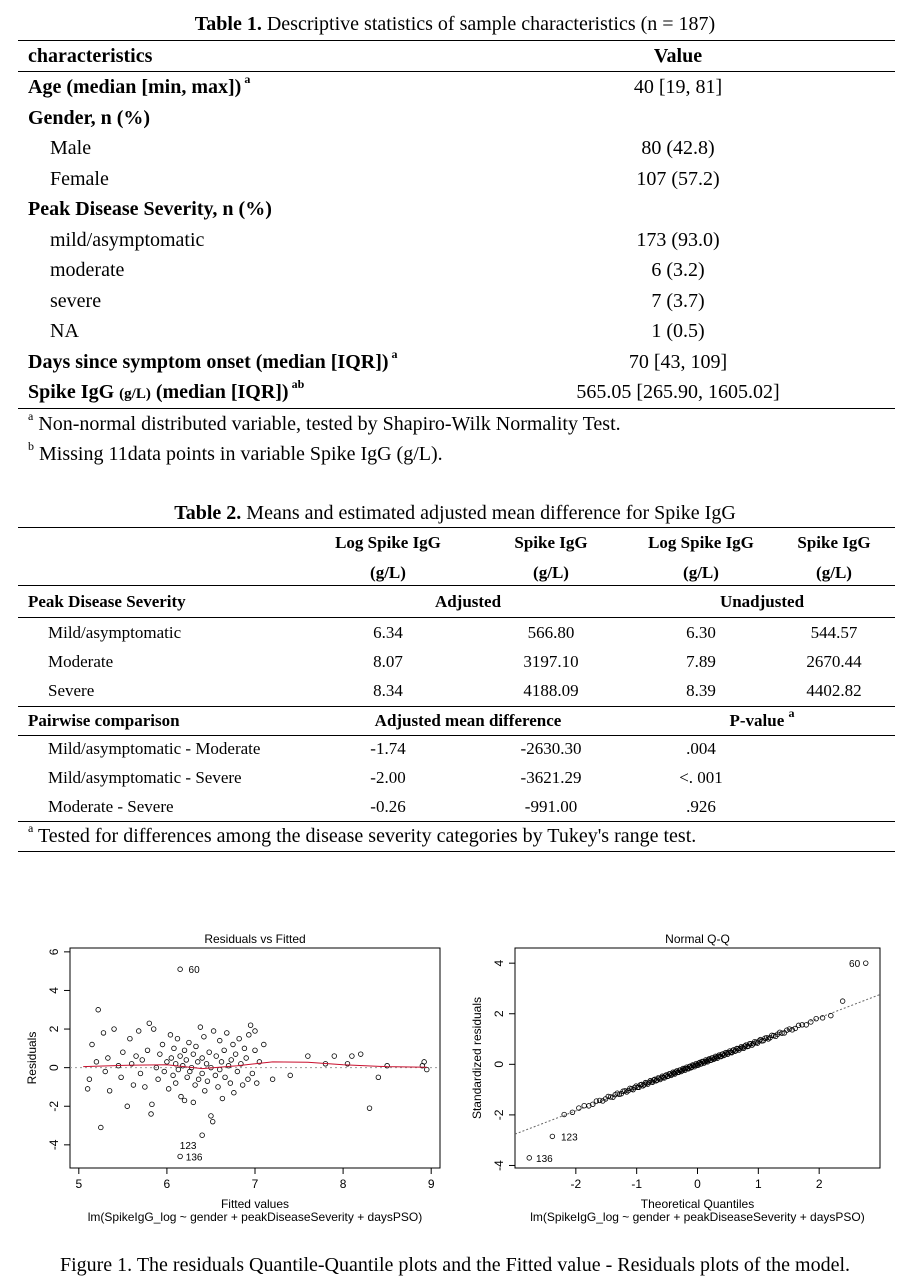  What do you see at coordinates (499, 1013) in the screenshot?
I see `y-tick-label: 2` at bounding box center [499, 1013].